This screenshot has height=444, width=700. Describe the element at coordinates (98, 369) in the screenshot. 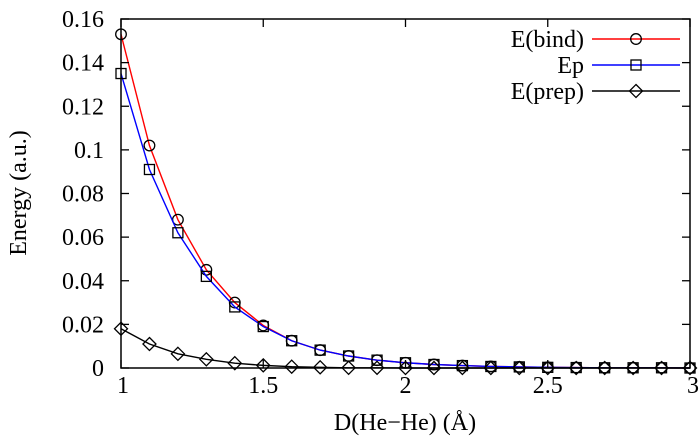

I see `y-tick-label: 0` at that location.